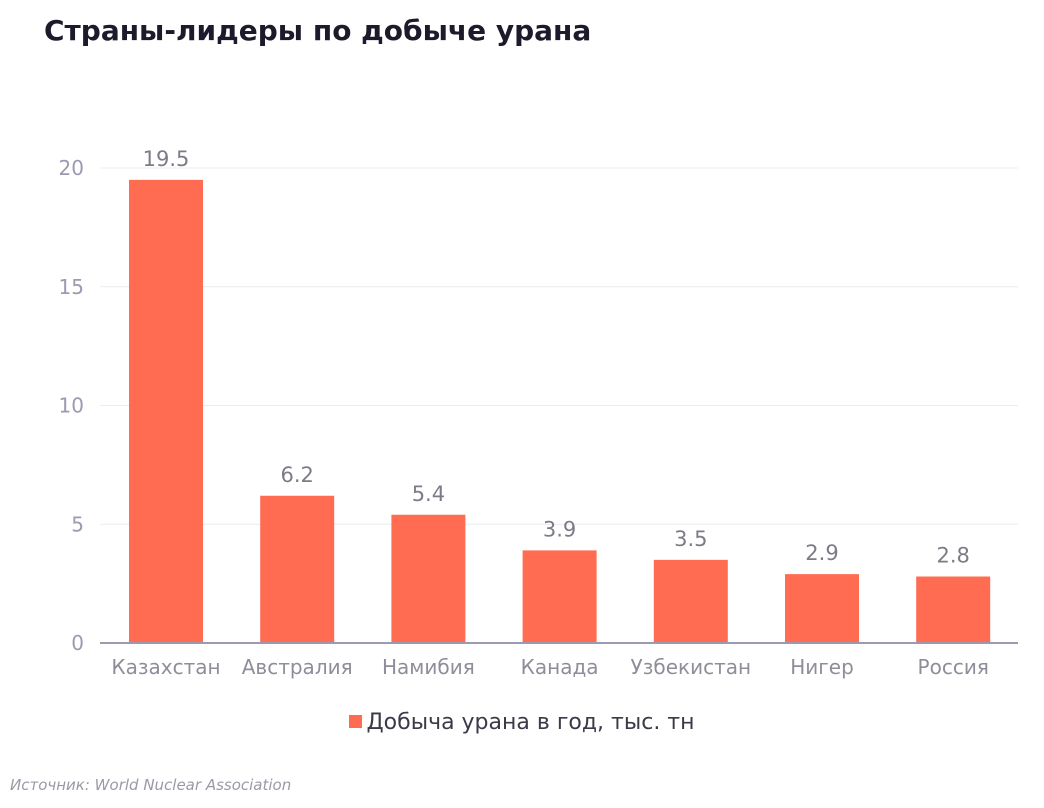 This screenshot has width=1044, height=808. Describe the element at coordinates (559, 529) in the screenshot. I see `data-label: 3.9` at that location.